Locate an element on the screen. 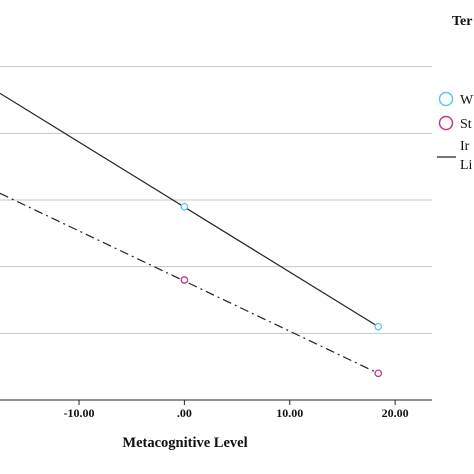 The width and height of the screenshot is (474, 474). x-axis-title: Metacognitive Level is located at coordinates (184, 443).